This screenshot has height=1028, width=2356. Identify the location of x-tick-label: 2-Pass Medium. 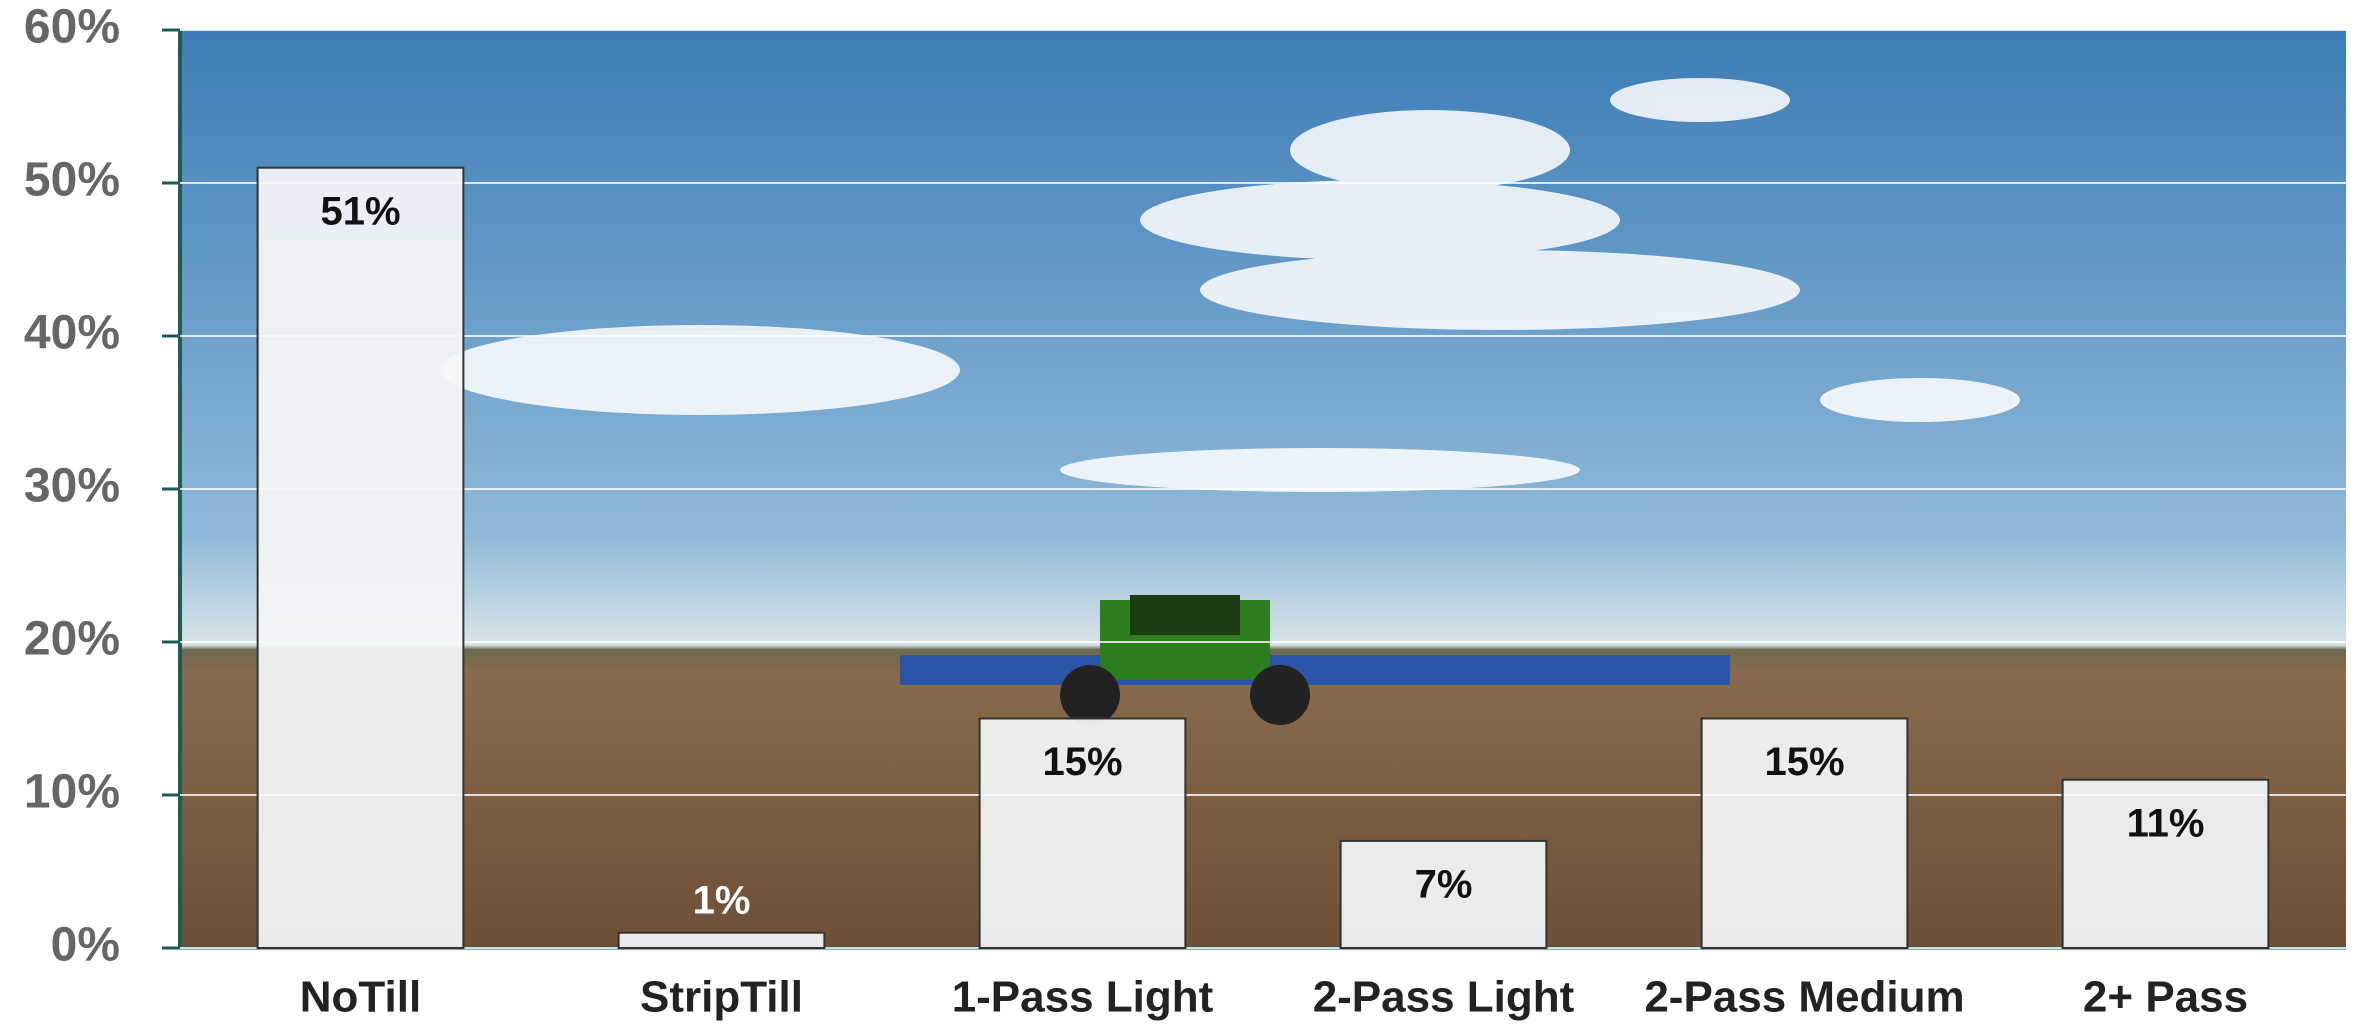
(1804, 997).